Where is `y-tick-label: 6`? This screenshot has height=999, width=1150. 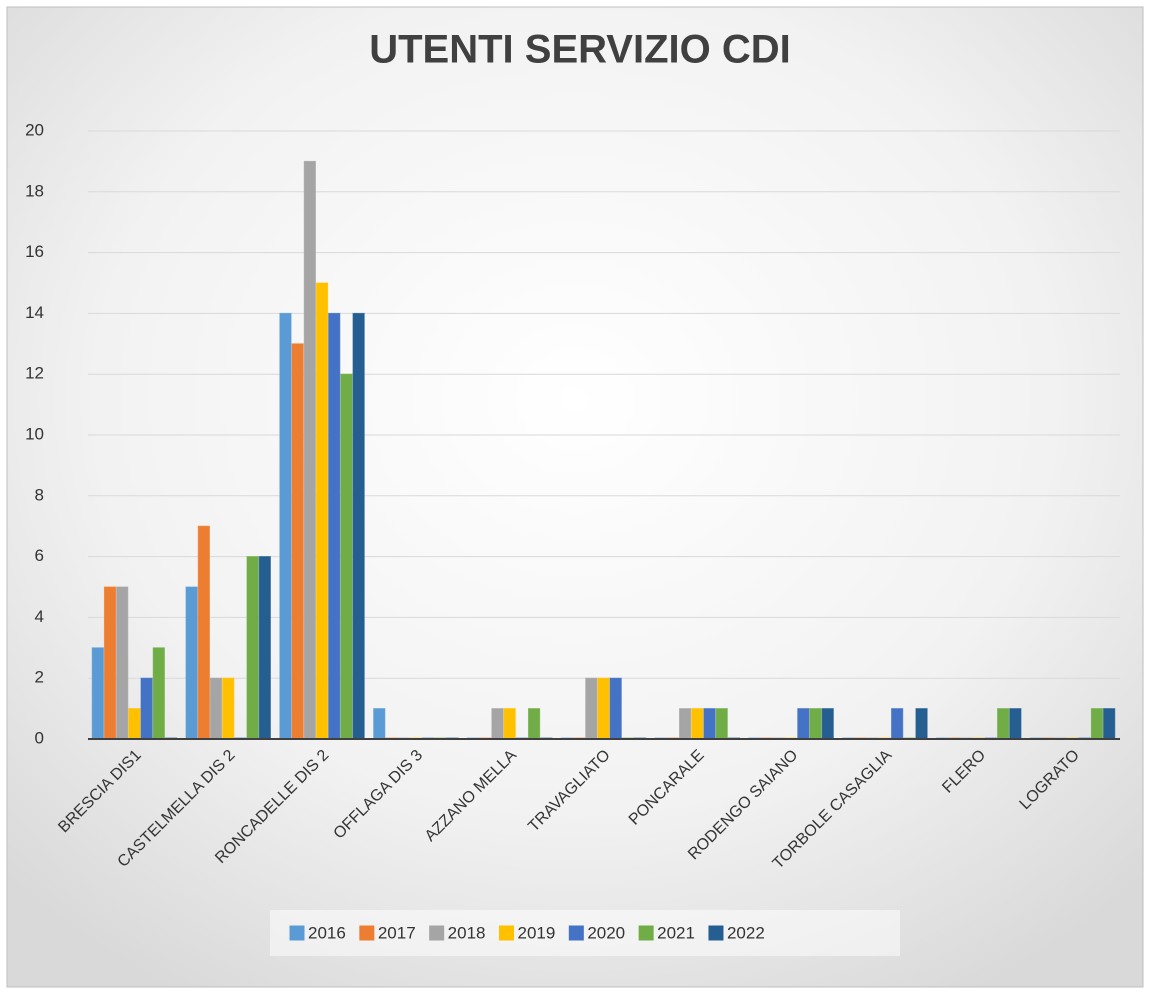 y-tick-label: 6 is located at coordinates (39, 555).